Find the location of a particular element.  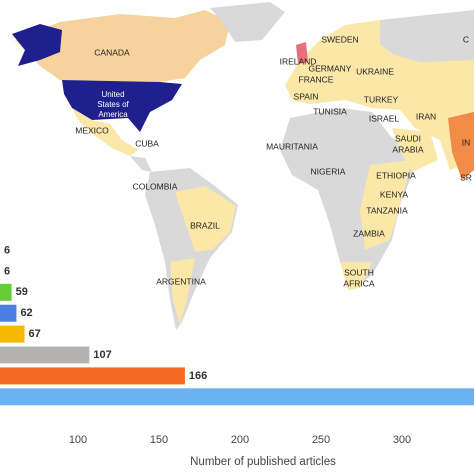

bar-value-label: 59 is located at coordinates (22, 292).